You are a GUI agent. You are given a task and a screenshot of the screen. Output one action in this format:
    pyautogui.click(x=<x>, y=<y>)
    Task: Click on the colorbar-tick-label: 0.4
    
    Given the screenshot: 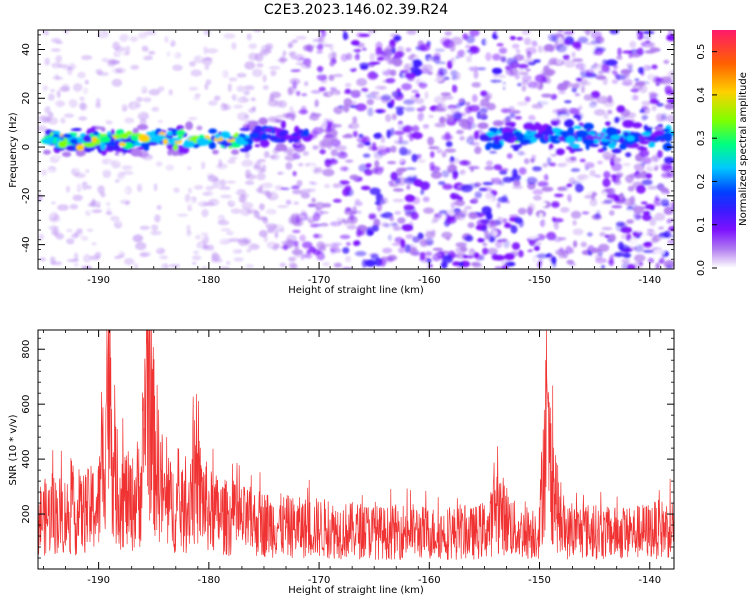 What is the action you would take?
    pyautogui.click(x=701, y=95)
    